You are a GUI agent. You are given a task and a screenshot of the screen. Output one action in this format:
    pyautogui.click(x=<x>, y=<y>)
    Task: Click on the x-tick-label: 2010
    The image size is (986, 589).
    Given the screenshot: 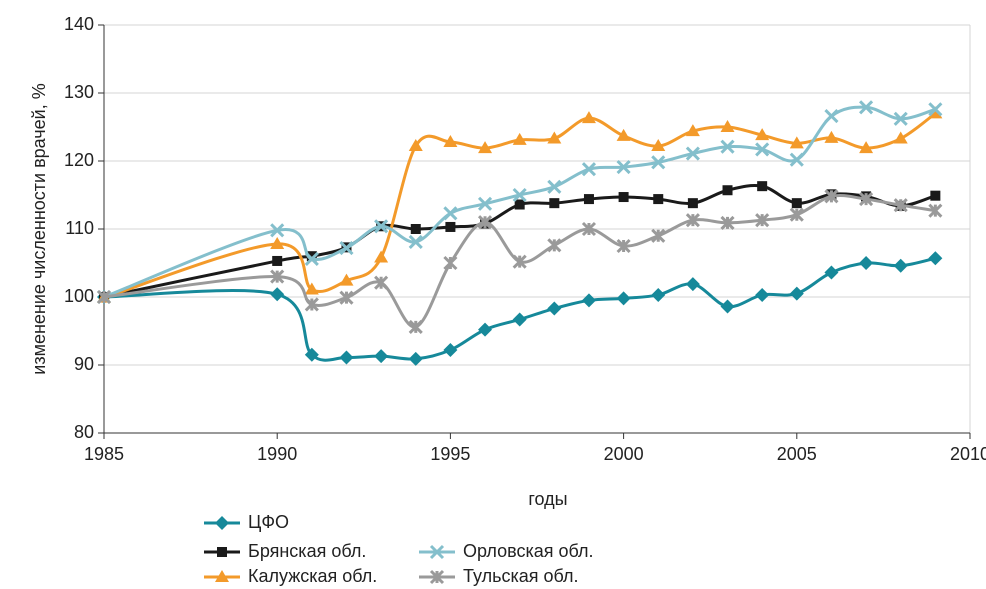 What is the action you would take?
    pyautogui.click(x=968, y=454)
    